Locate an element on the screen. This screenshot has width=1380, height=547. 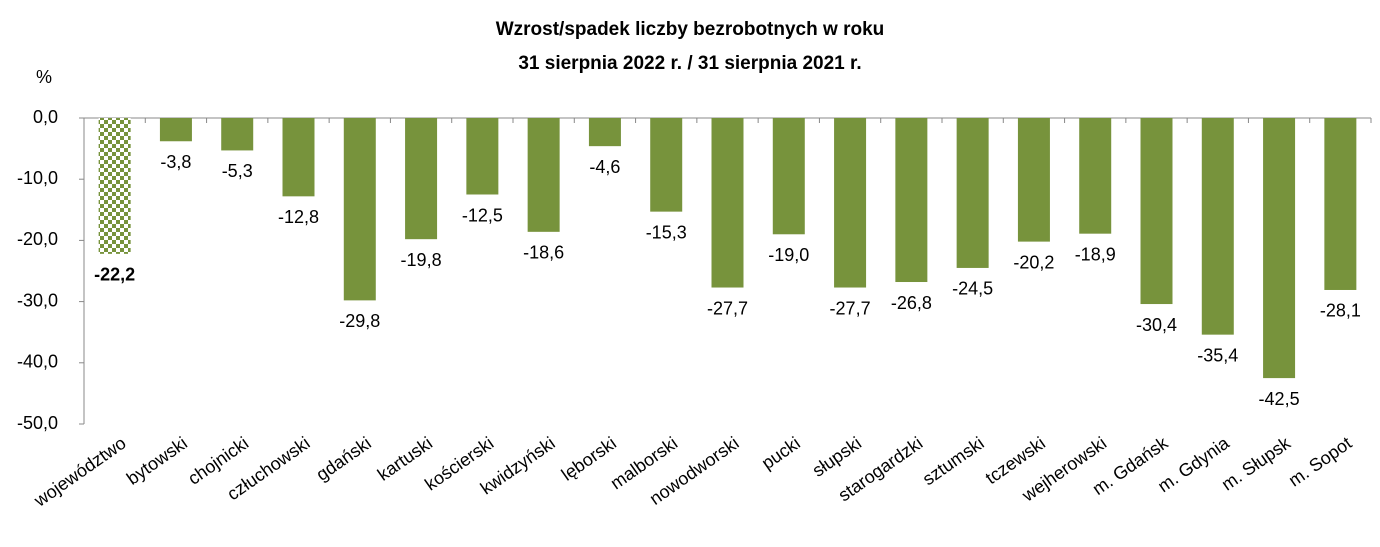
x-tick-label: m. Słupsk is located at coordinates (1256, 463).